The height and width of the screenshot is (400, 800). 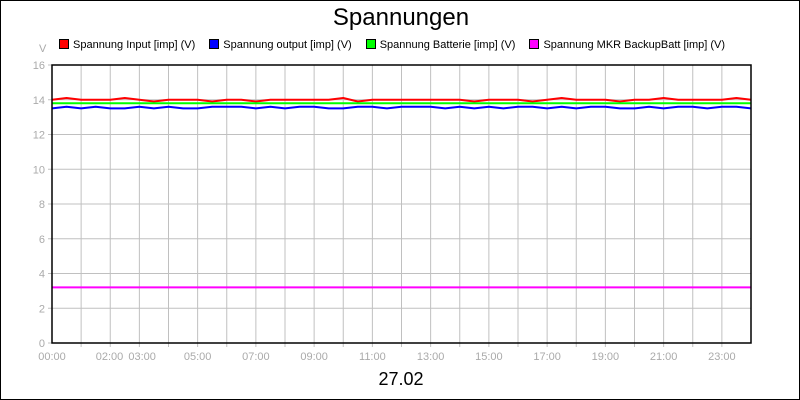 I want to click on legend-item: Spannung Batterie [imp] (V), so click(x=440, y=45).